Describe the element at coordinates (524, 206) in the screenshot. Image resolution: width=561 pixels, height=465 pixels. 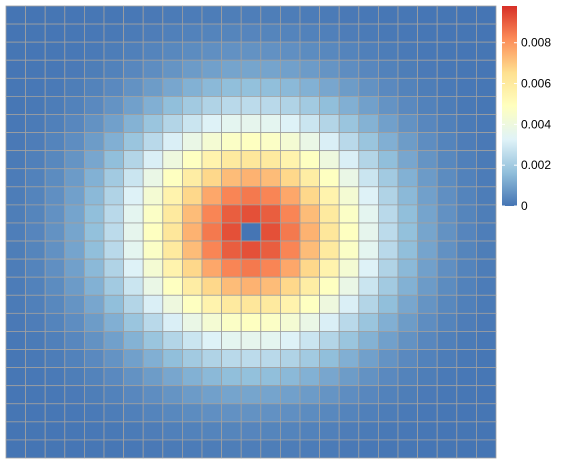
I see `colorbar-tick-label: 0` at that location.